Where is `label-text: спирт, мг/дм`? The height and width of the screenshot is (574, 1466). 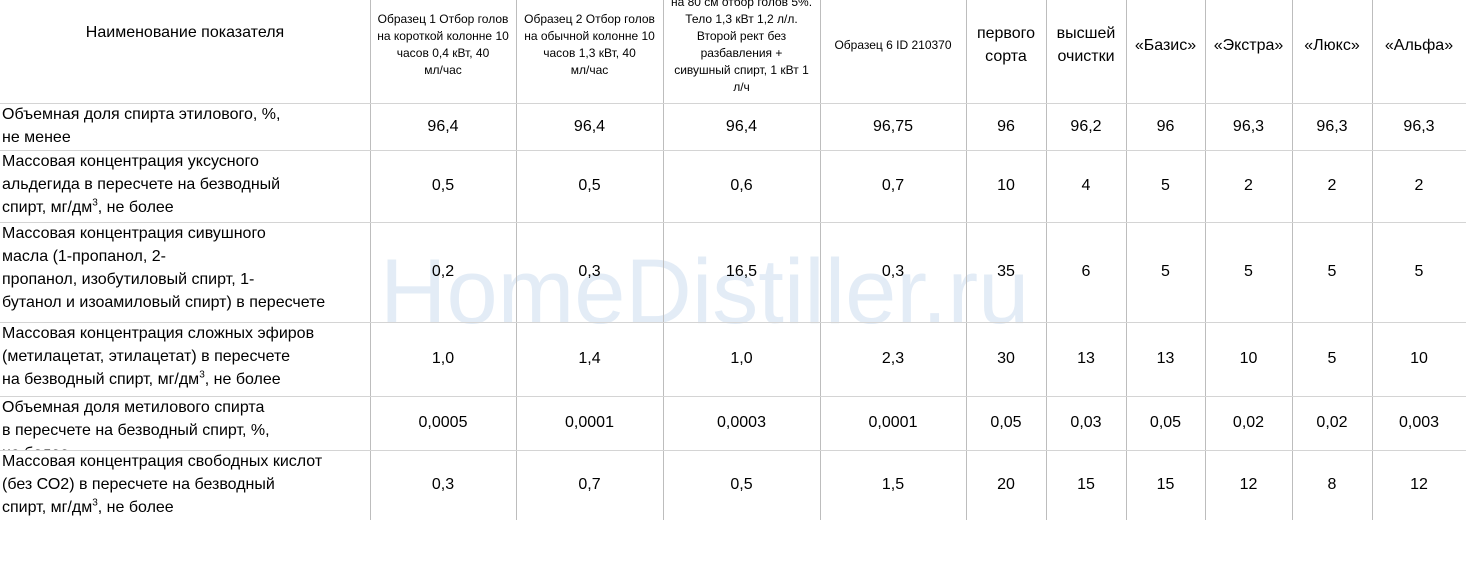
label-text: спирт, мг/дм is located at coordinates (47, 207).